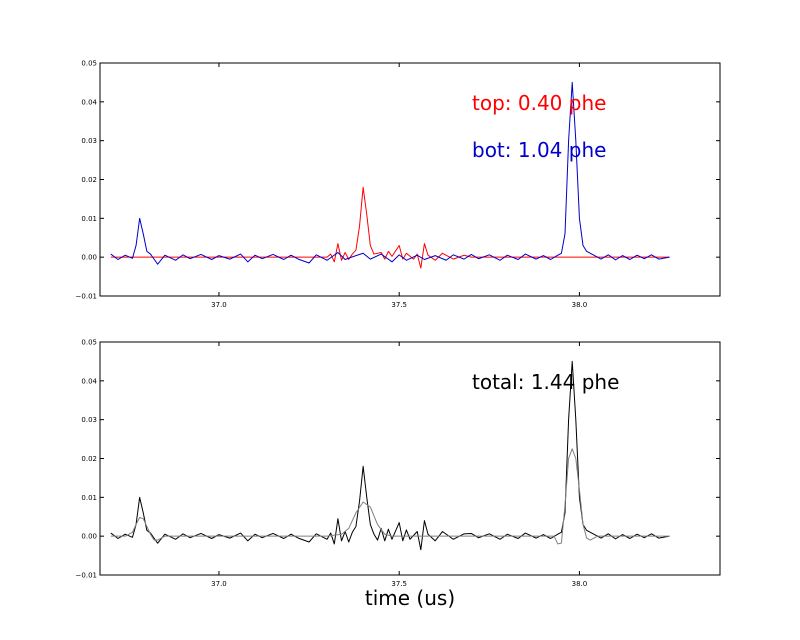  What do you see at coordinates (539, 103) in the screenshot?
I see `annotation-label: top: 0.40 phe` at bounding box center [539, 103].